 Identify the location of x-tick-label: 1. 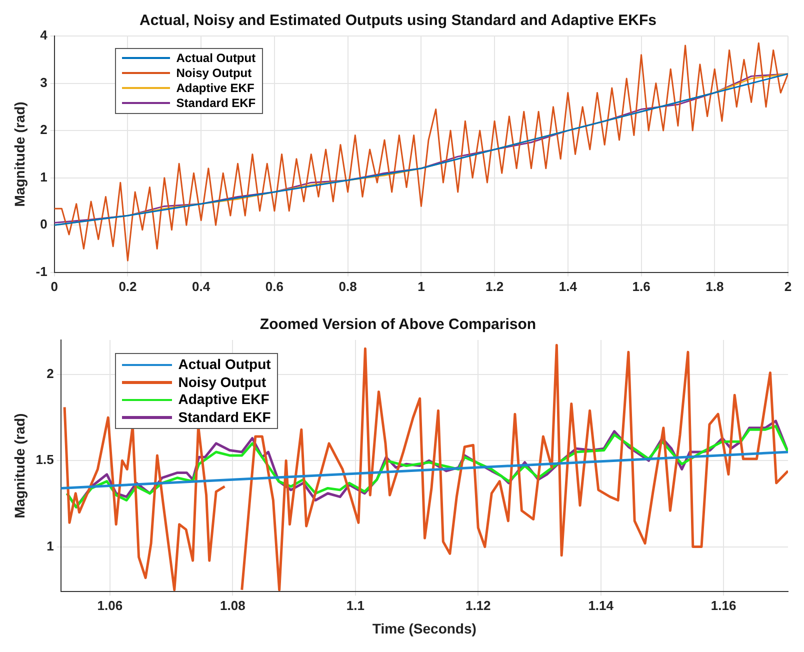
(421, 286).